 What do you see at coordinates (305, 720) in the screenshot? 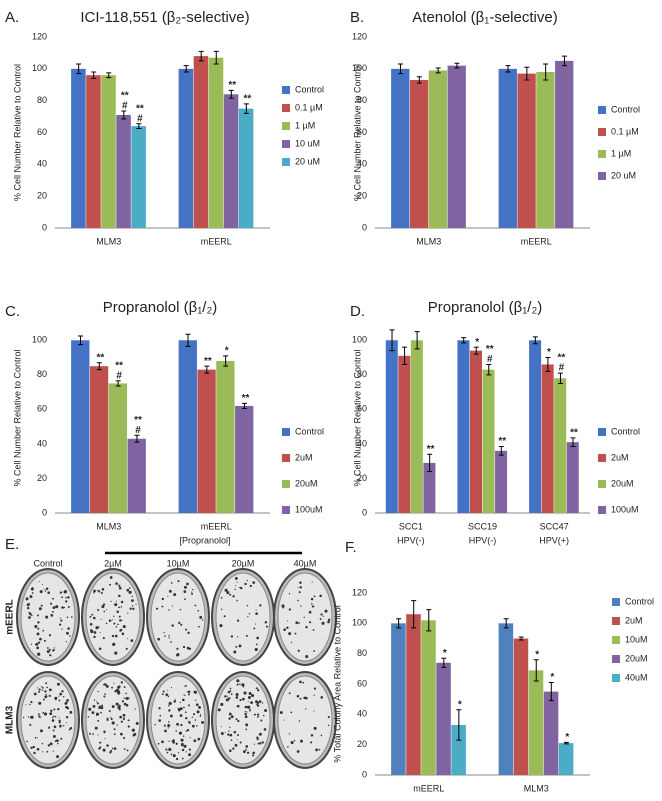
I see `plate` at bounding box center [305, 720].